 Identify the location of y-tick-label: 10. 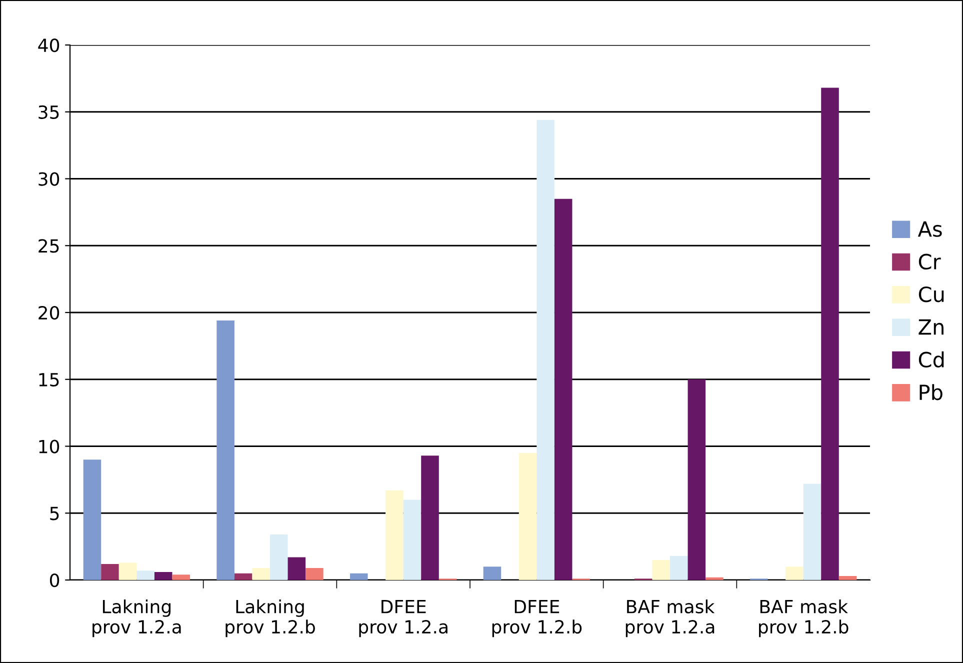
(49, 447).